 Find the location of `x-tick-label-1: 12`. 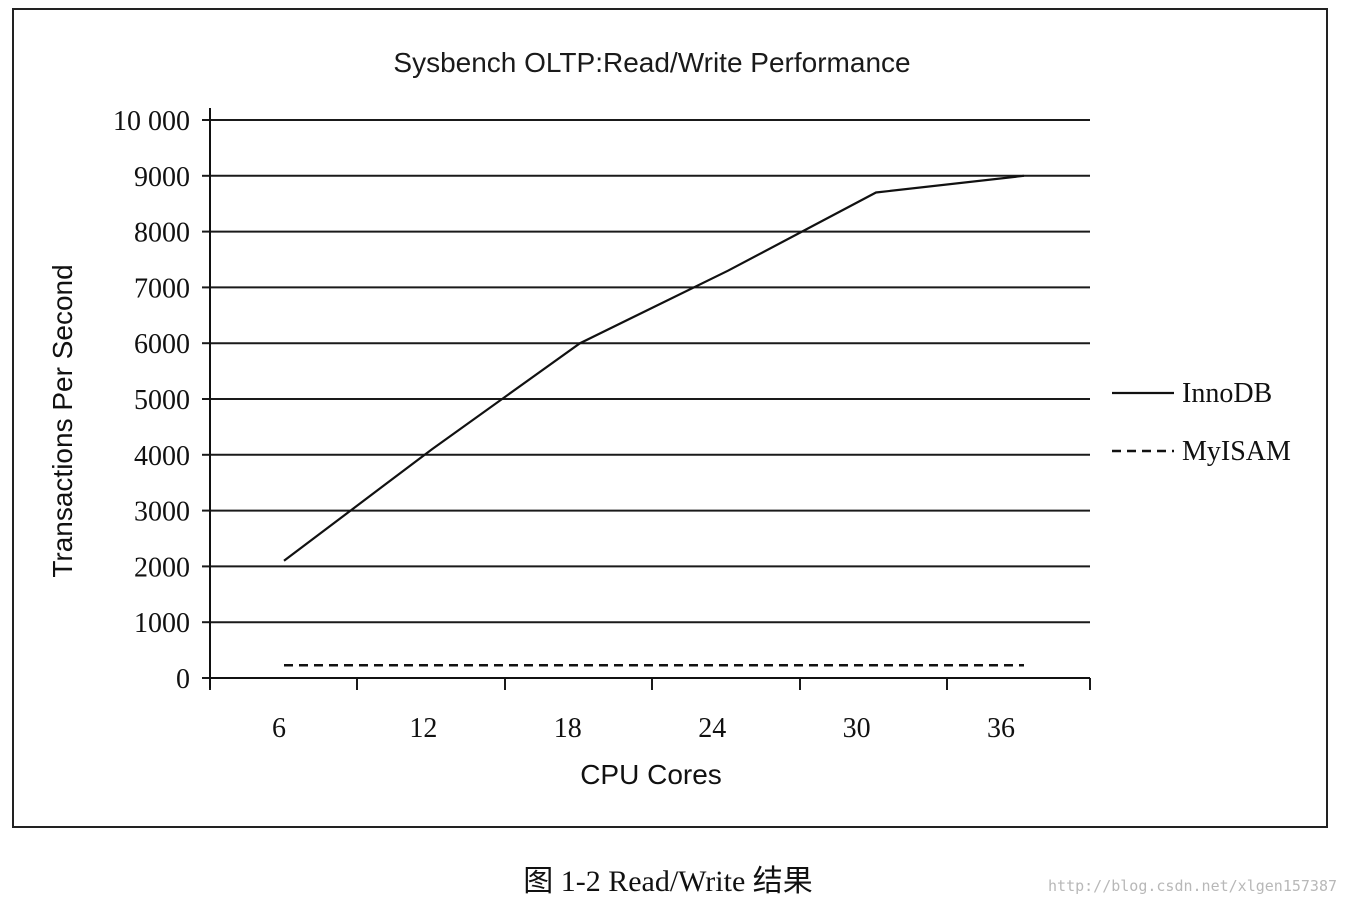

x-tick-label-1: 12 is located at coordinates (423, 728).